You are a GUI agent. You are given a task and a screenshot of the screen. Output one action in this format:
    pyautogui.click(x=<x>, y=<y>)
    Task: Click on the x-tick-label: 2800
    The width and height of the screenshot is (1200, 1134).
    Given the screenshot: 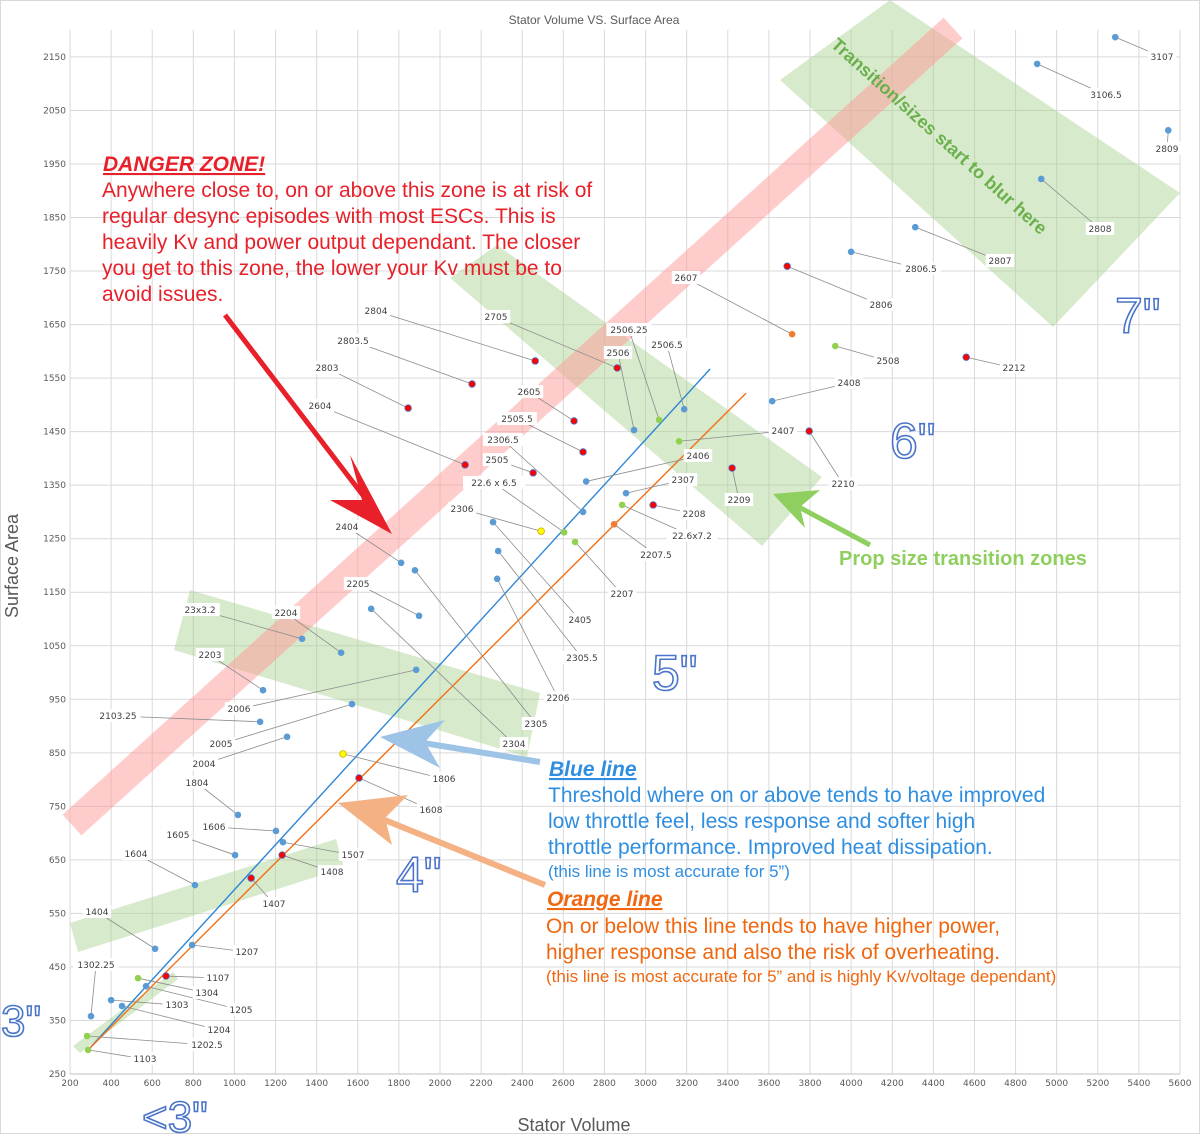 What is the action you would take?
    pyautogui.click(x=604, y=1084)
    